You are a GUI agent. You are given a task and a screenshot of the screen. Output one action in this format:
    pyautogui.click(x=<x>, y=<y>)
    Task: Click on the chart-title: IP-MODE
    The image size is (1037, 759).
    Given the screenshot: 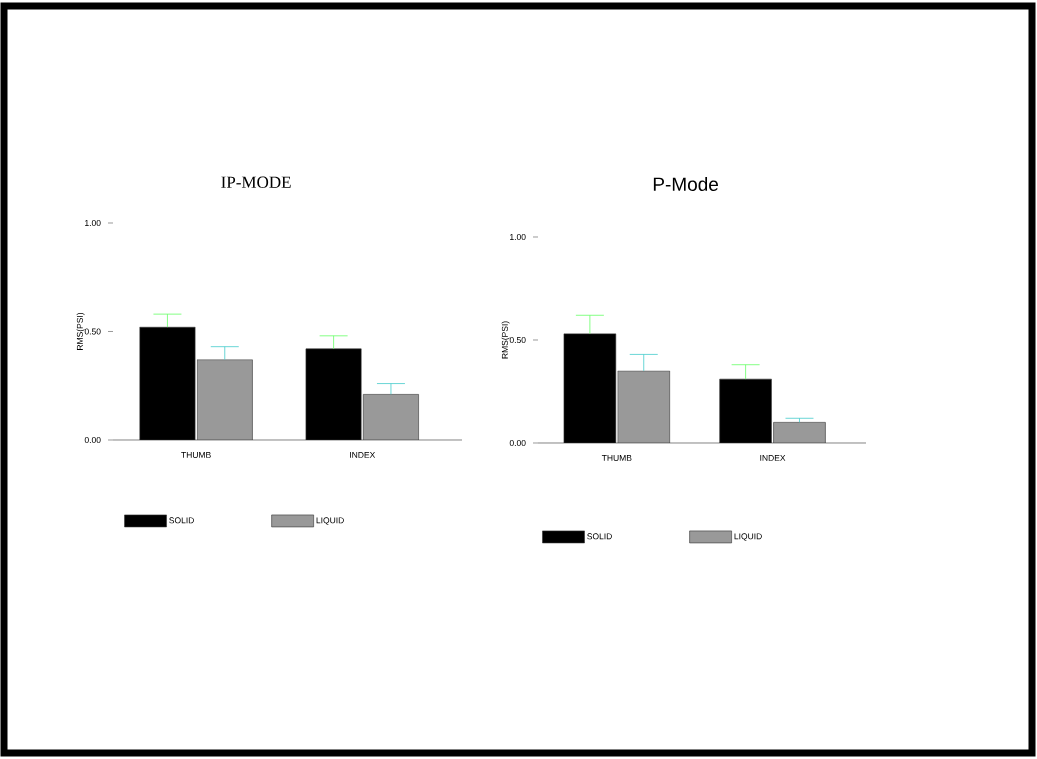 What is the action you would take?
    pyautogui.click(x=256, y=182)
    